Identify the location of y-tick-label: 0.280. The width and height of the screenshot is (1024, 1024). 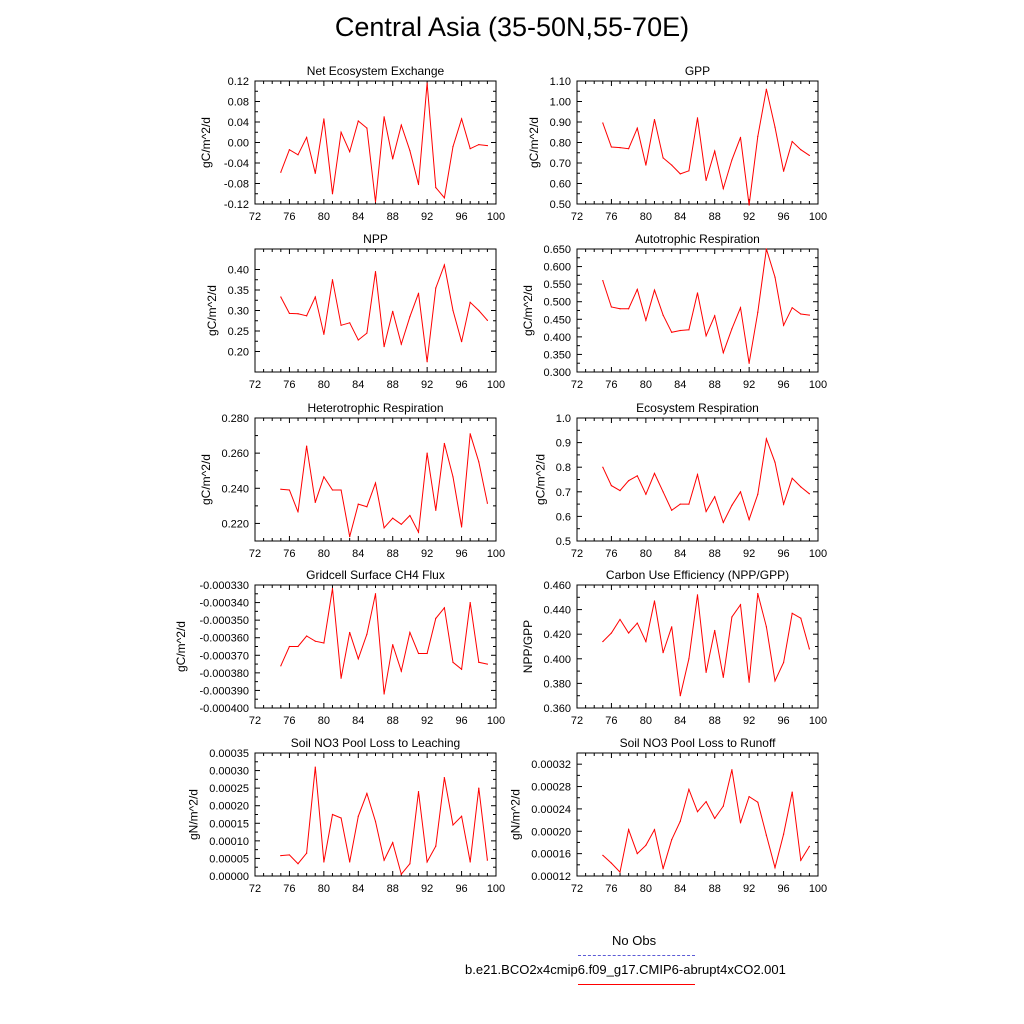
(235, 419).